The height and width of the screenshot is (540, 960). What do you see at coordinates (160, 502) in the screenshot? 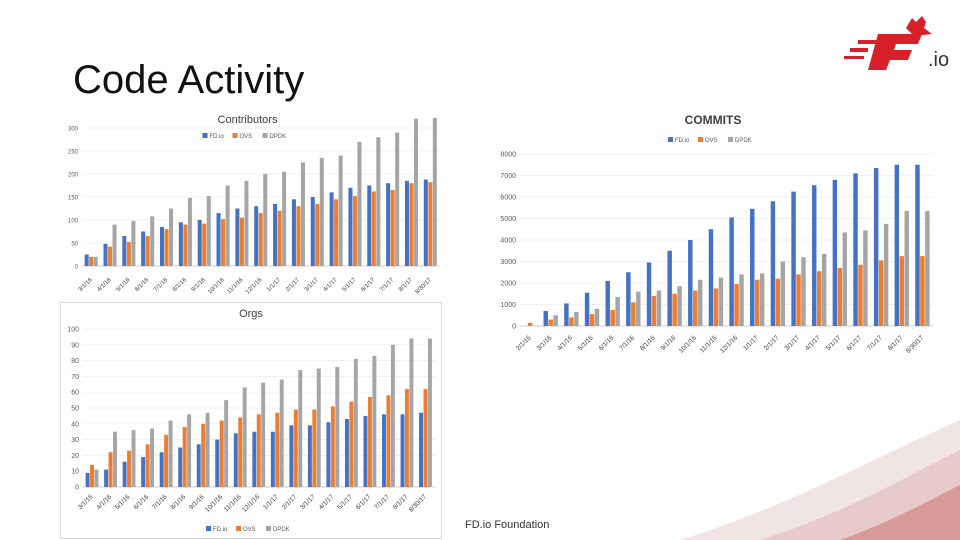
I see `orgs-x-tick-label: 7/1/16` at bounding box center [160, 502].